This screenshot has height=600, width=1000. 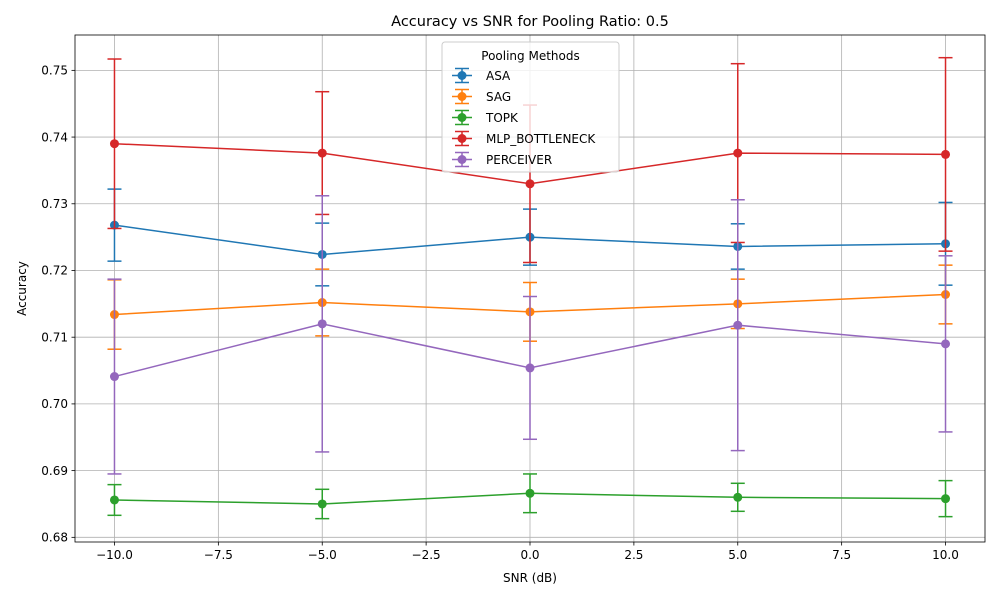 I want to click on legend-item: TOPK, so click(x=485, y=117).